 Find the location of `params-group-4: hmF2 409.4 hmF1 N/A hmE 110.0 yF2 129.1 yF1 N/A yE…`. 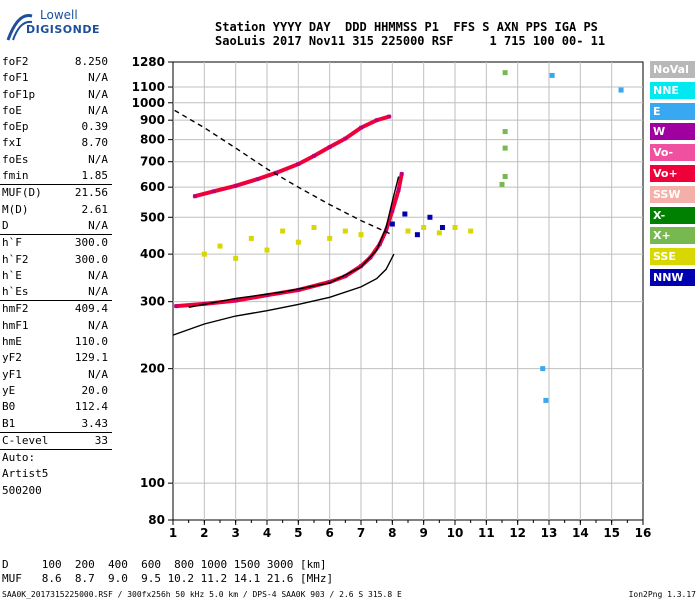

params-group-4: hmF2 409.4 hmF1 N/A hmE 110.0 yF2 129.1 yF1 N/A yE… is located at coordinates (56, 366).